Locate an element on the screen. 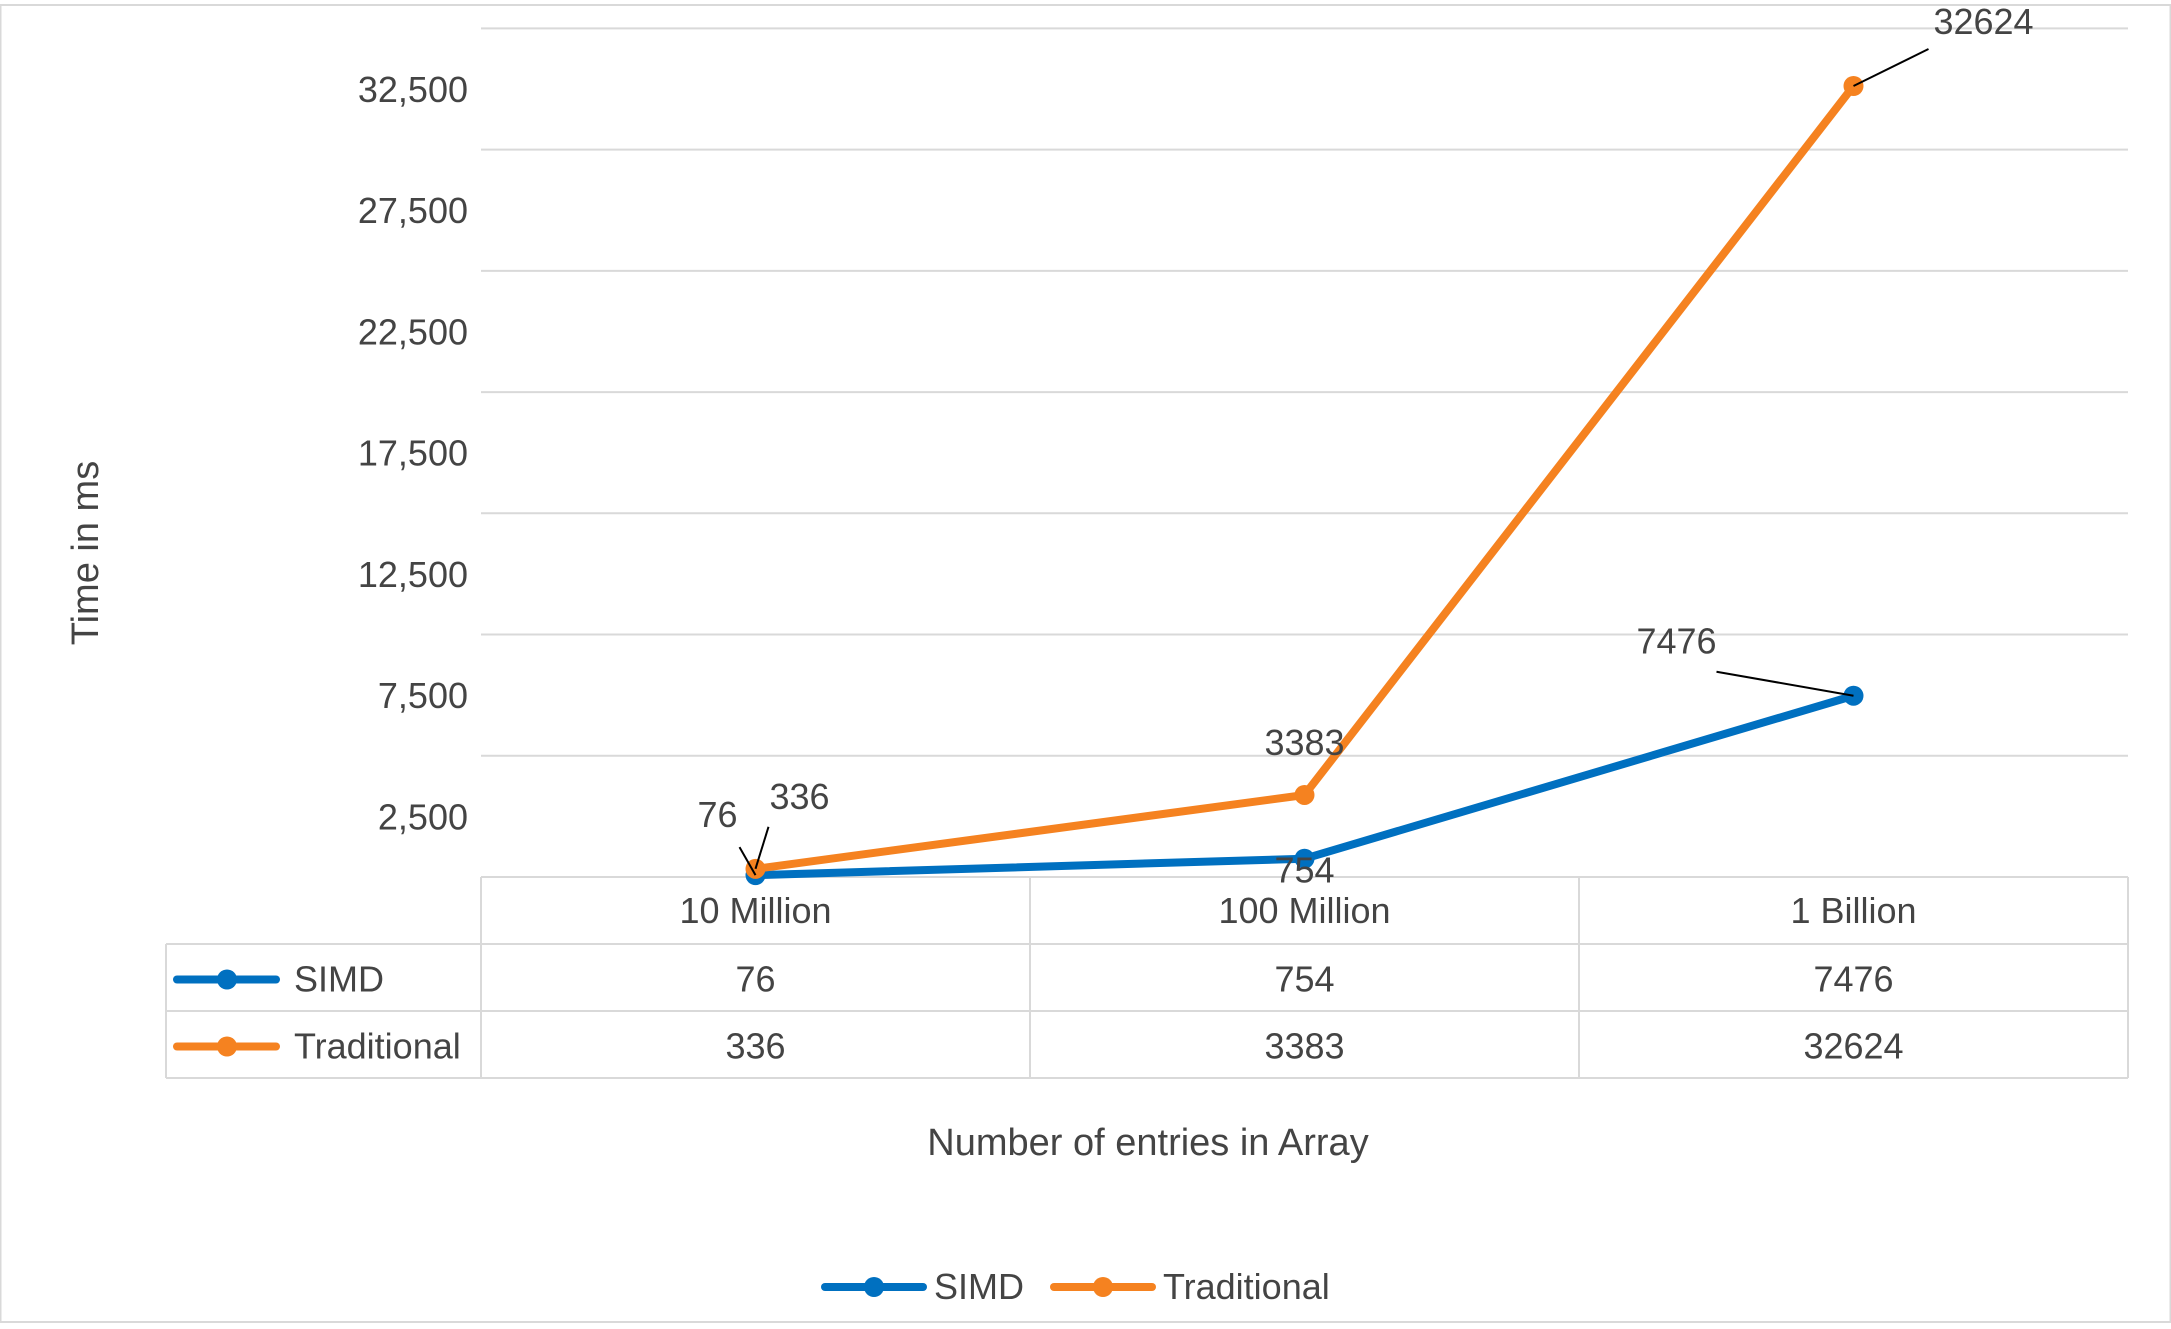  legend: SIMD Traditional is located at coordinates (1075, 1286).